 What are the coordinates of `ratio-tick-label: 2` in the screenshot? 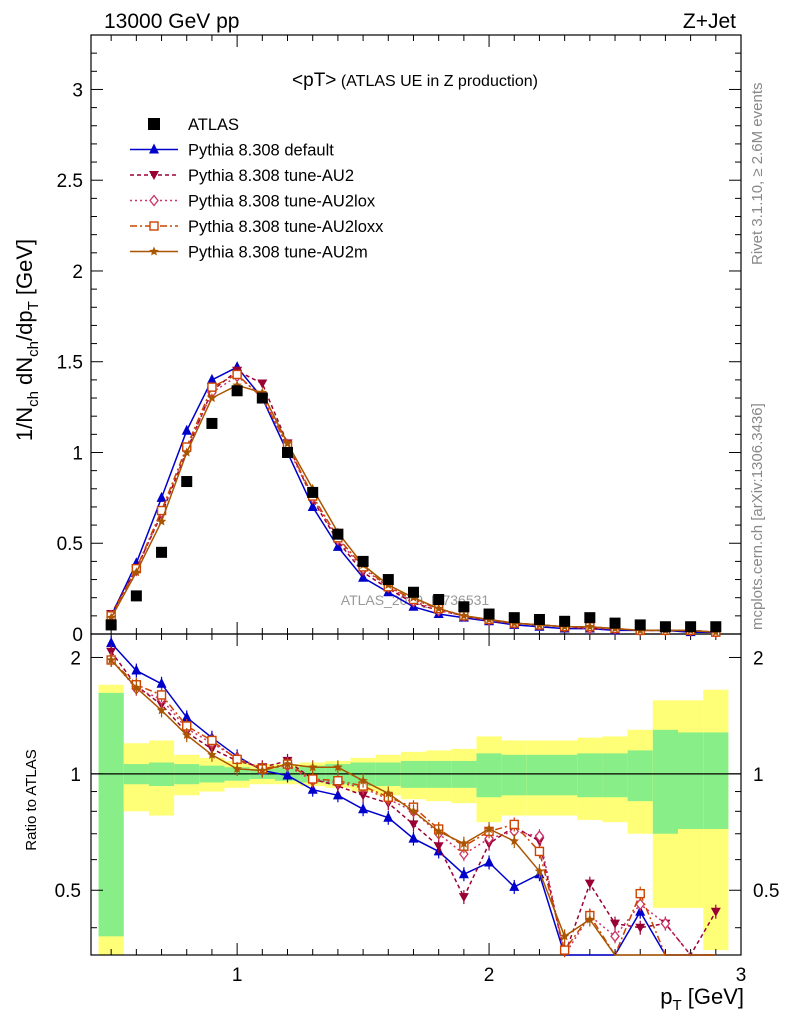 It's located at (75, 658).